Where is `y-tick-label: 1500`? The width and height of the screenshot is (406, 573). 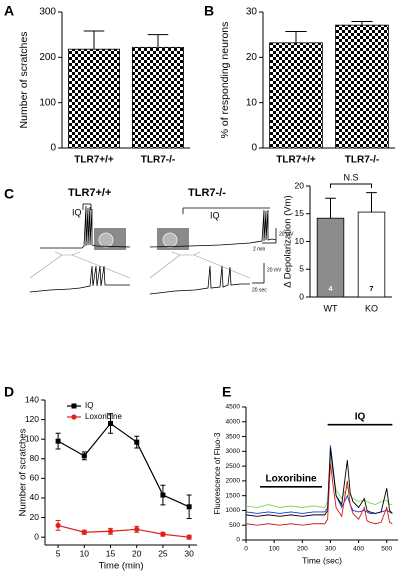 y-tick-label: 1500 is located at coordinates (233, 495).